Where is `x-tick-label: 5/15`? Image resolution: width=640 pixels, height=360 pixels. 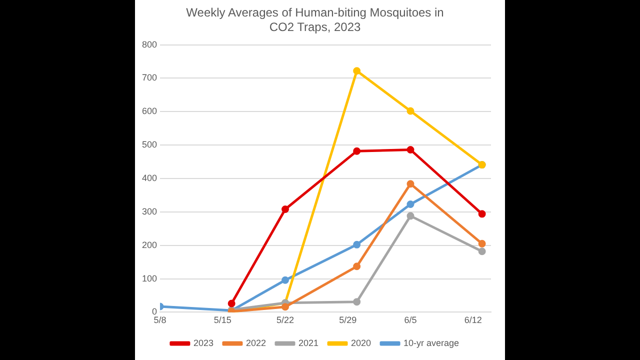 x-tick-label: 5/15 is located at coordinates (223, 320).